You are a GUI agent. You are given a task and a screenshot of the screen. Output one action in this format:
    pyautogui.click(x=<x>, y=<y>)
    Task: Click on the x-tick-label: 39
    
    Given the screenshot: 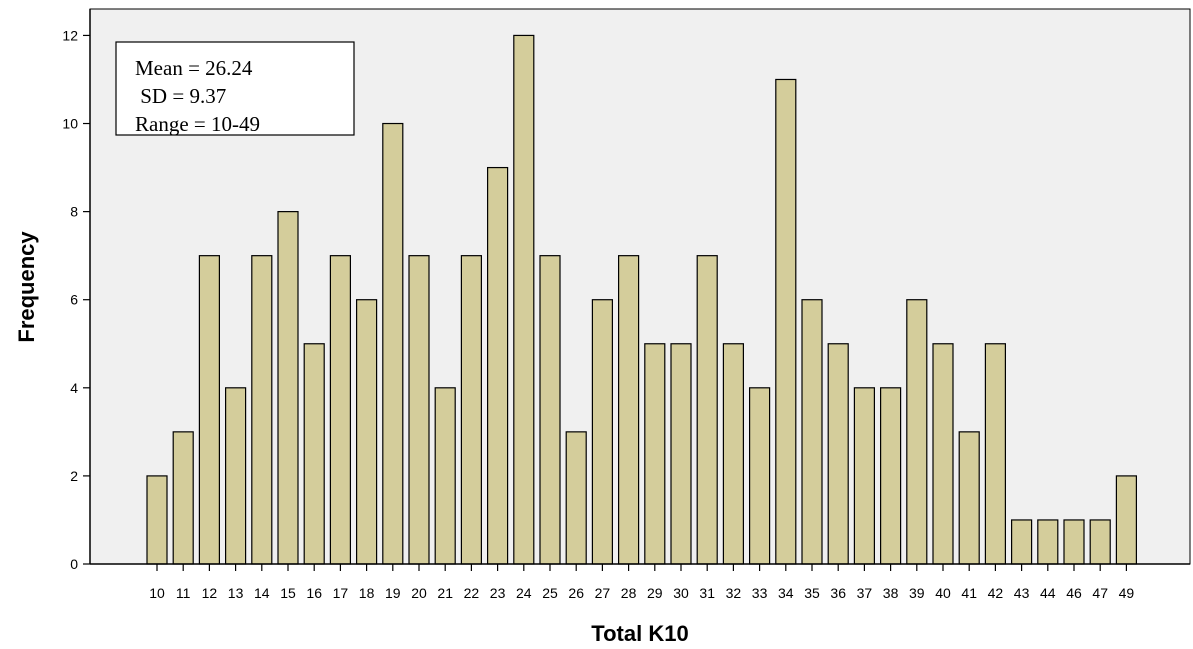 What is the action you would take?
    pyautogui.click(x=917, y=593)
    